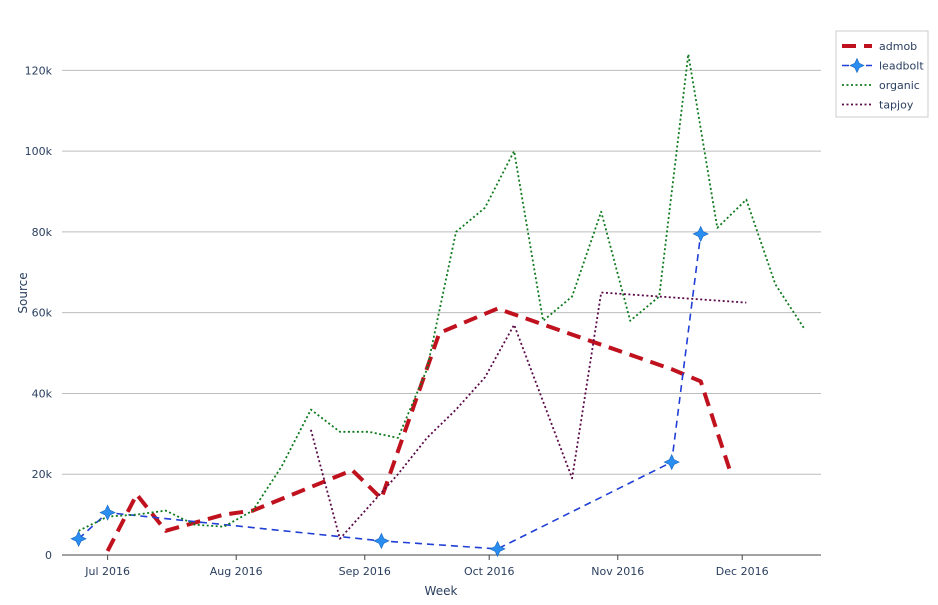 This screenshot has height=605, width=938. Describe the element at coordinates (42, 232) in the screenshot. I see `y-tick-label: 80k` at that location.